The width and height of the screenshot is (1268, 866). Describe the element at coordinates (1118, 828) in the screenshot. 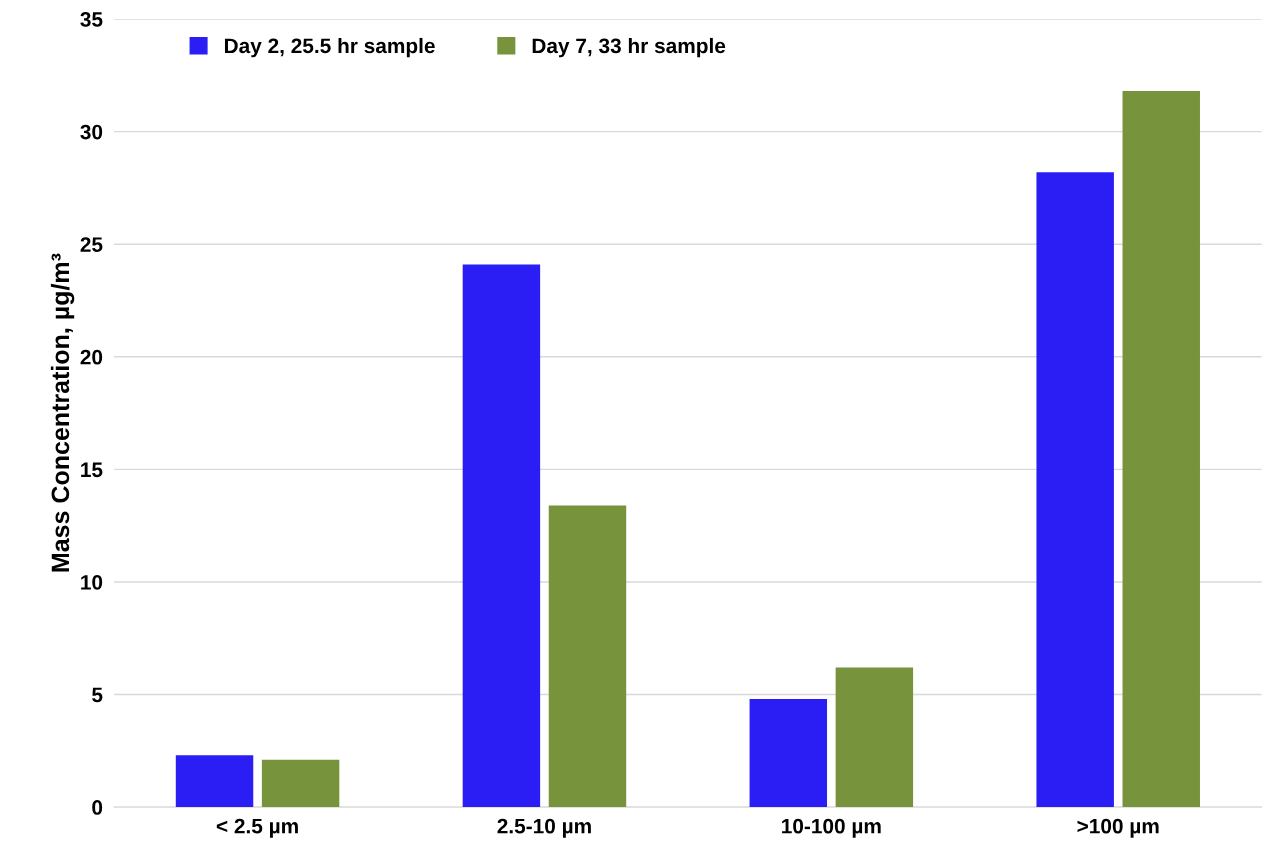

I see `x-tick-label: >100 µm` at that location.